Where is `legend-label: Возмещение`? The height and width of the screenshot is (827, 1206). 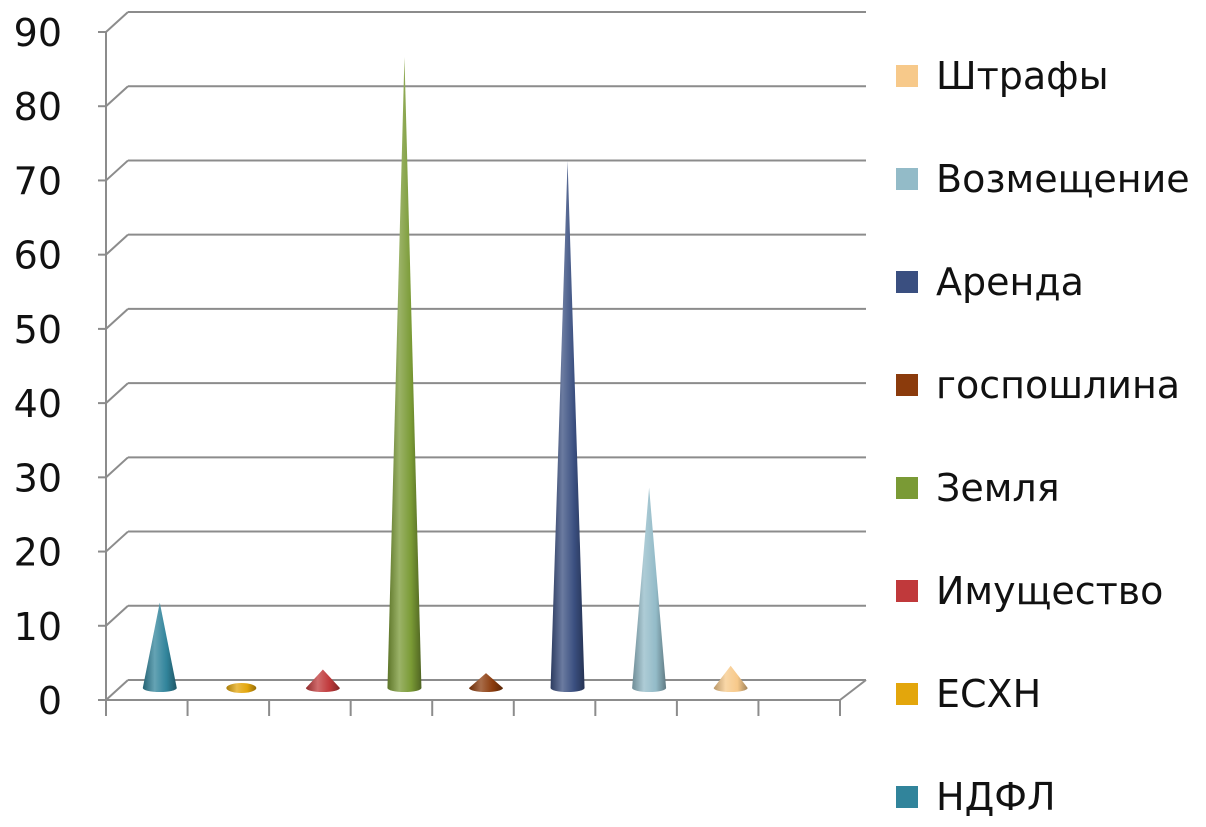 legend-label: Возмещение is located at coordinates (1063, 179).